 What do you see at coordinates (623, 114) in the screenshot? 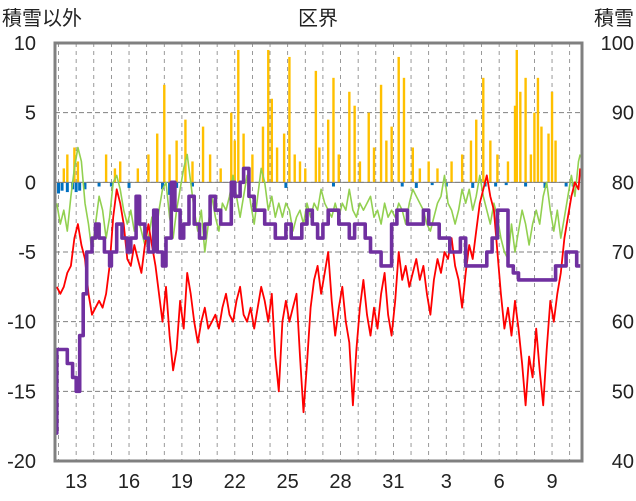
I see `y-tick-label-right: 90` at bounding box center [623, 114].